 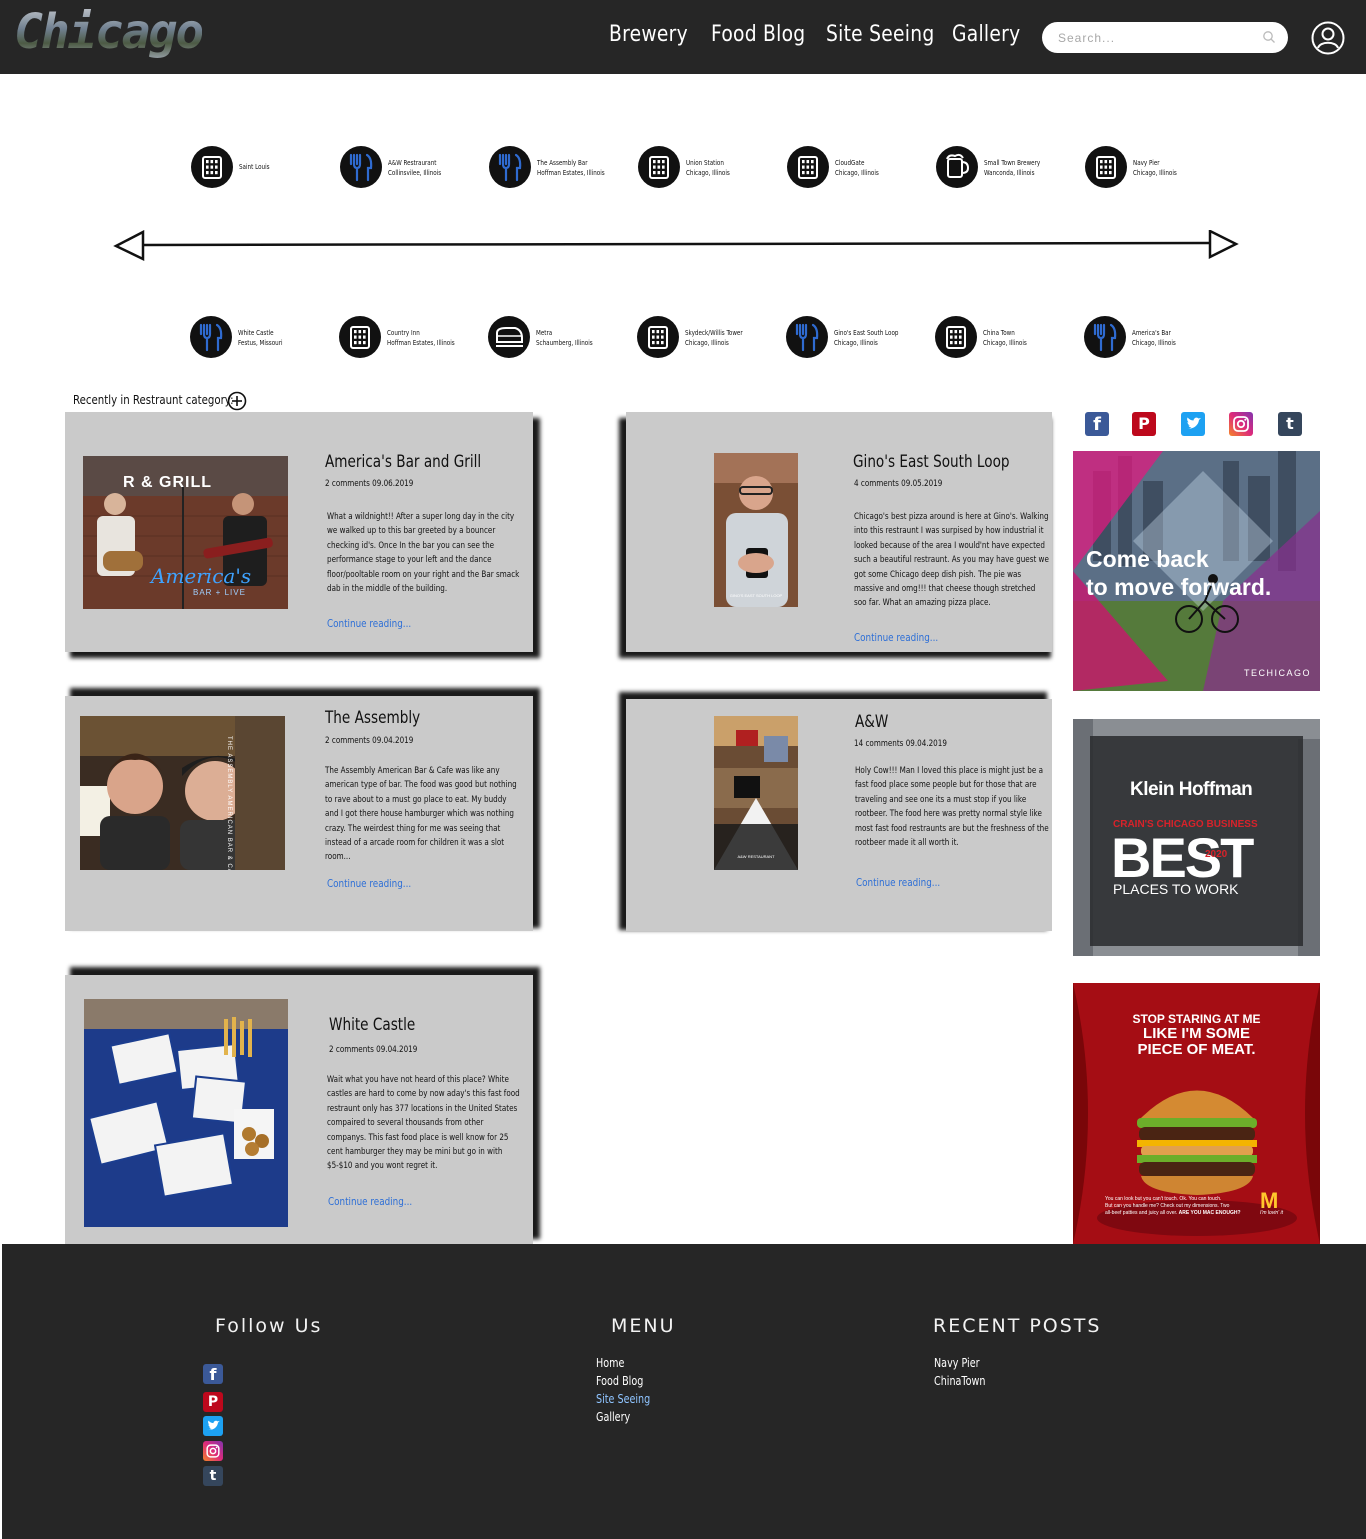 I want to click on footer-link-site-seeing: Site Seeing, so click(x=623, y=1399).